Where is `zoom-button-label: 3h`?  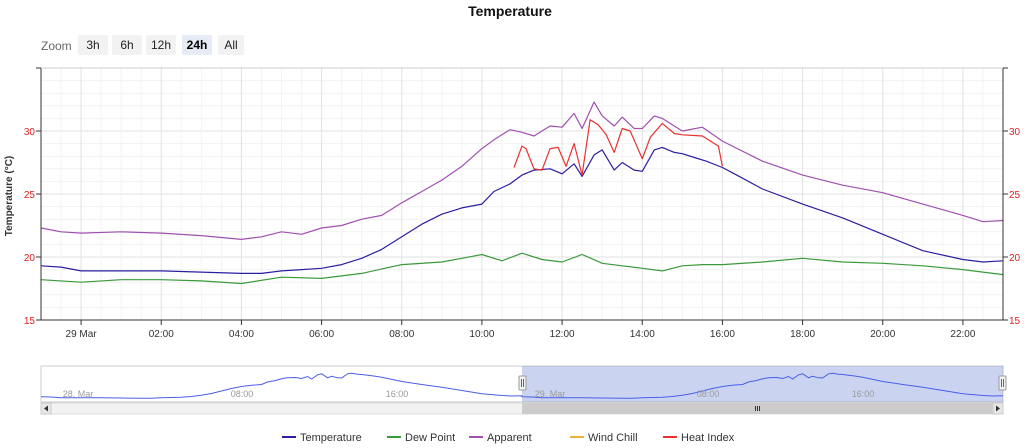
zoom-button-label: 3h is located at coordinates (92, 45).